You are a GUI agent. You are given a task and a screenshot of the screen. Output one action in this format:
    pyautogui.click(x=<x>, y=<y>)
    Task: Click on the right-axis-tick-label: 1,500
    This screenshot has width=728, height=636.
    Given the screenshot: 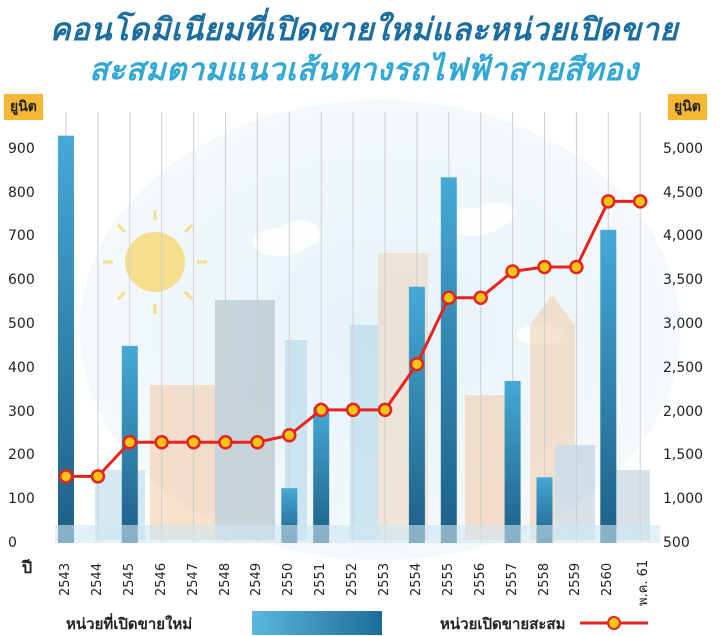 What is the action you would take?
    pyautogui.click(x=683, y=455)
    